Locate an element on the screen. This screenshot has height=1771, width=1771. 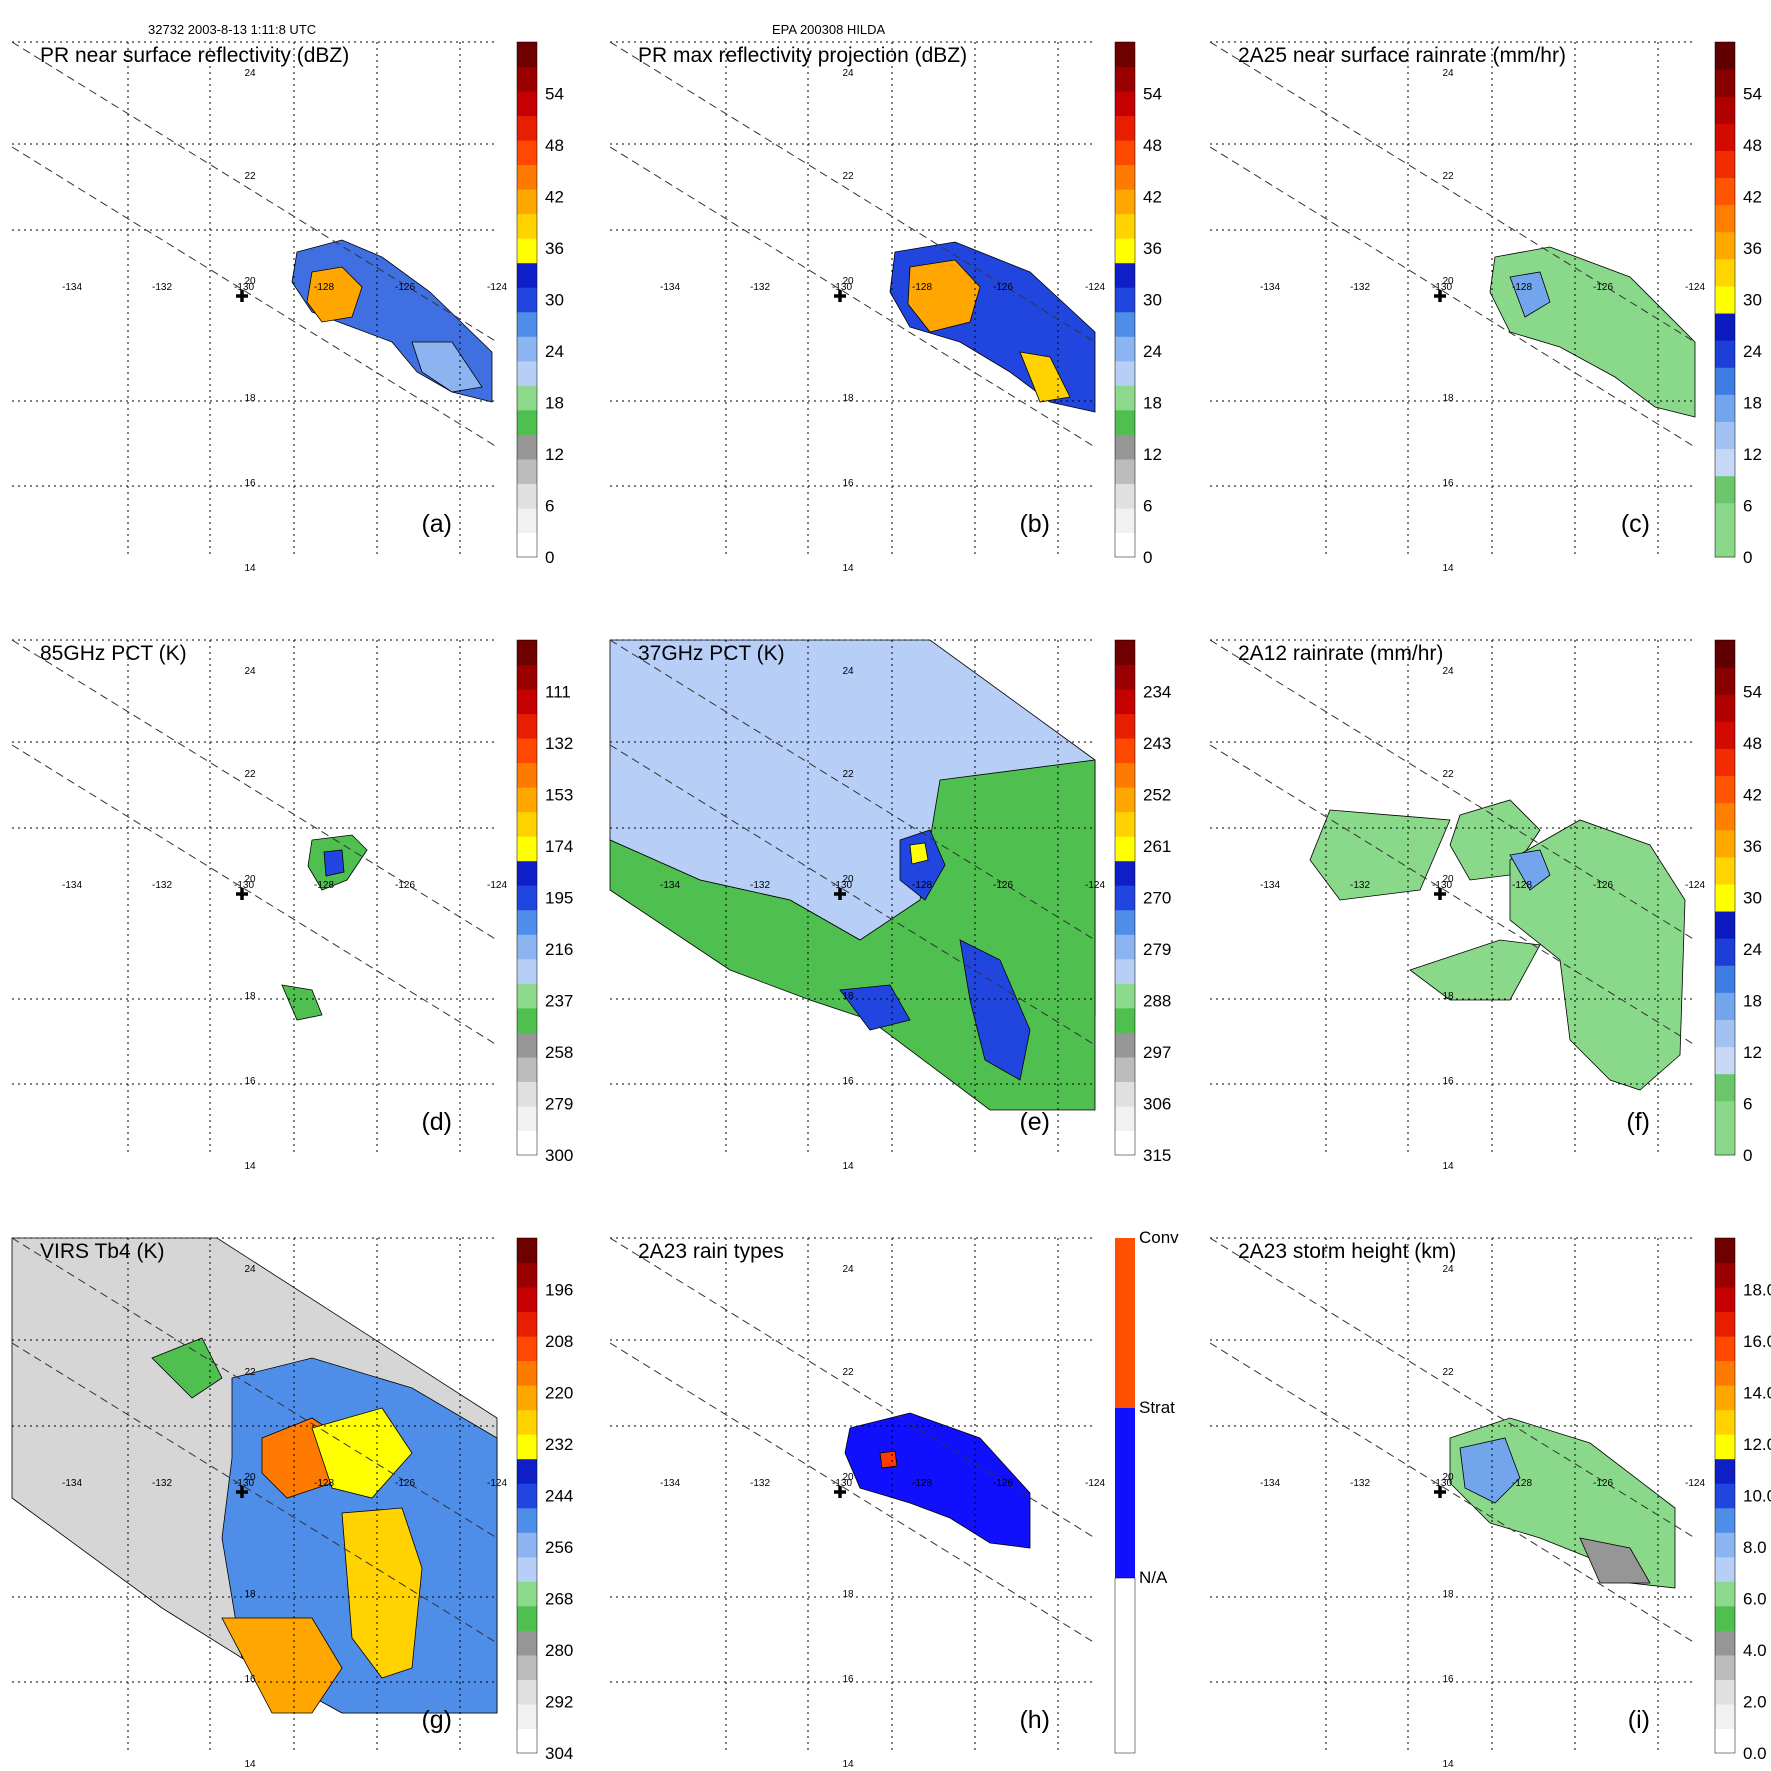
swath-a is located at coordinates (392, 321).